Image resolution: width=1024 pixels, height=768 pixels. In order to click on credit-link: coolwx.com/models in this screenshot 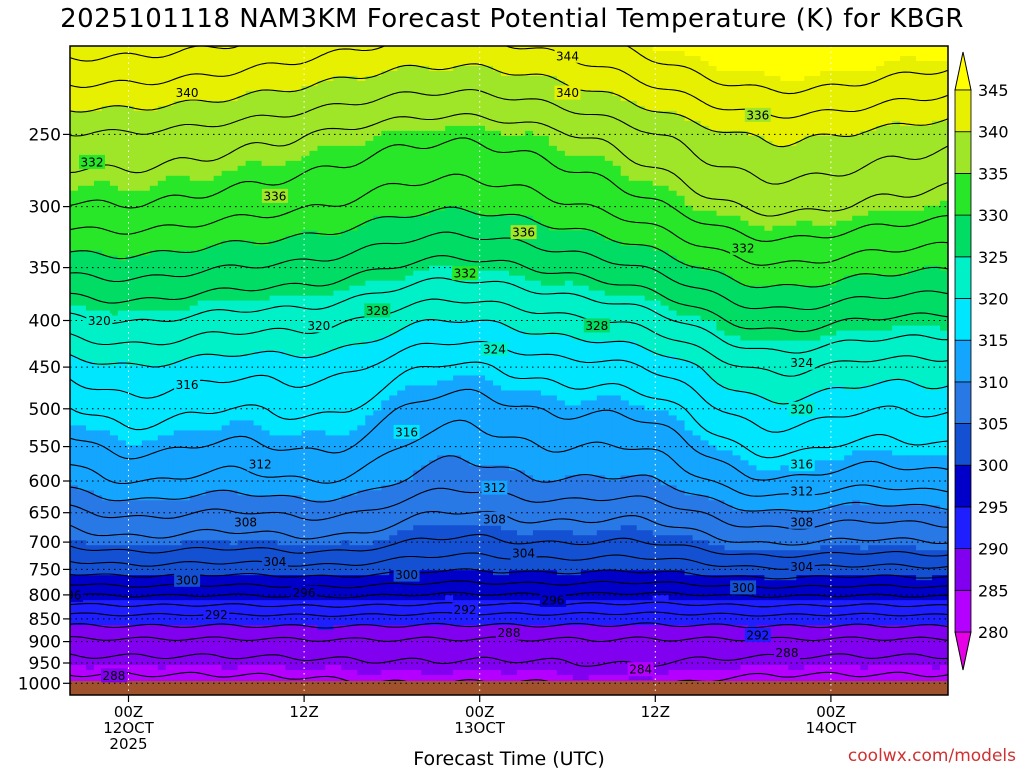, I will do `click(931, 756)`.